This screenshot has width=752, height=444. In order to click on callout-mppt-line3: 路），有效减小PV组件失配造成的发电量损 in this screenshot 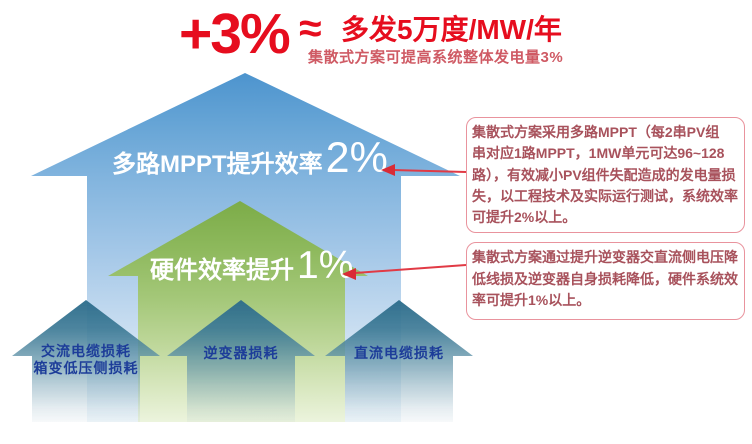, I will do `click(604, 174)`.